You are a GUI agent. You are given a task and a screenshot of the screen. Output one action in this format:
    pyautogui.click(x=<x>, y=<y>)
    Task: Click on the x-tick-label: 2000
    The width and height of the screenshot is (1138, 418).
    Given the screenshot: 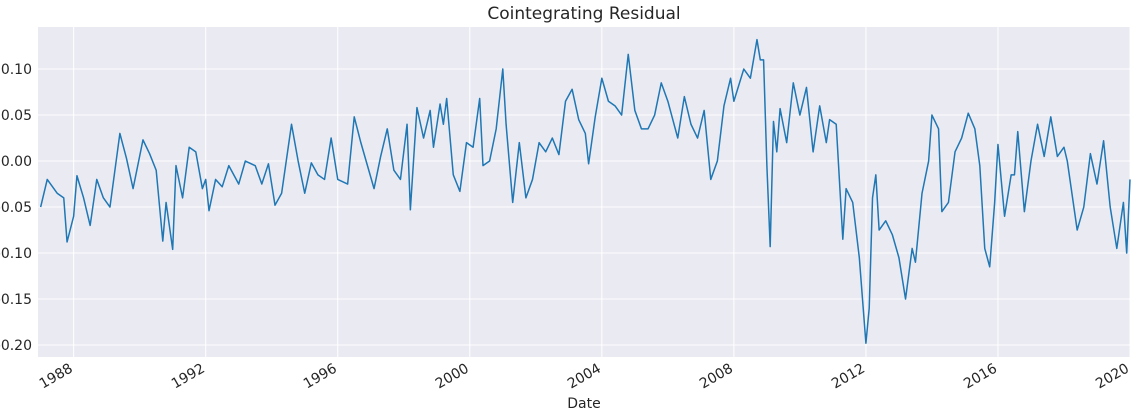 What is the action you would take?
    pyautogui.click(x=452, y=377)
    